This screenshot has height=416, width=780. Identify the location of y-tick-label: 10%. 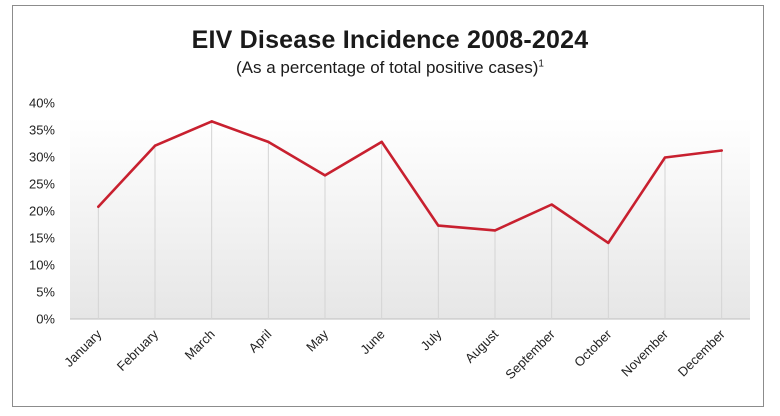
(42, 265).